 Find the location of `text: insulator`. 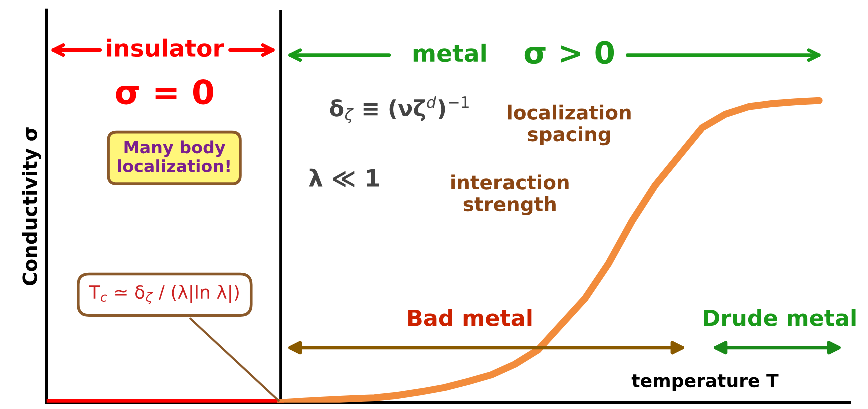

text: insulator is located at coordinates (165, 48).